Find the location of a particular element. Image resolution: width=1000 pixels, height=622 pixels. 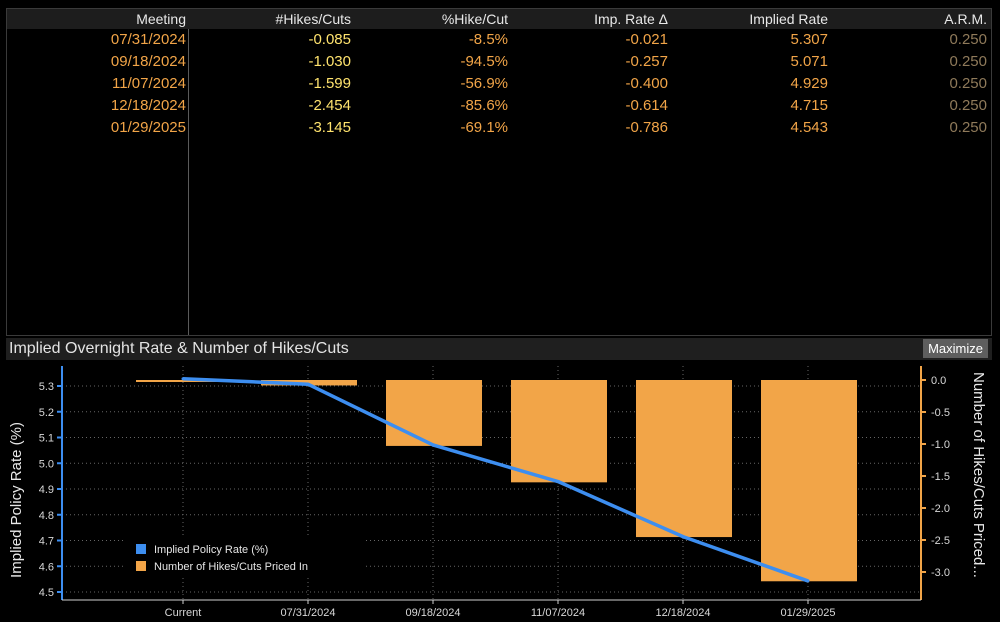

legend-swatch-rate is located at coordinates (141, 549).